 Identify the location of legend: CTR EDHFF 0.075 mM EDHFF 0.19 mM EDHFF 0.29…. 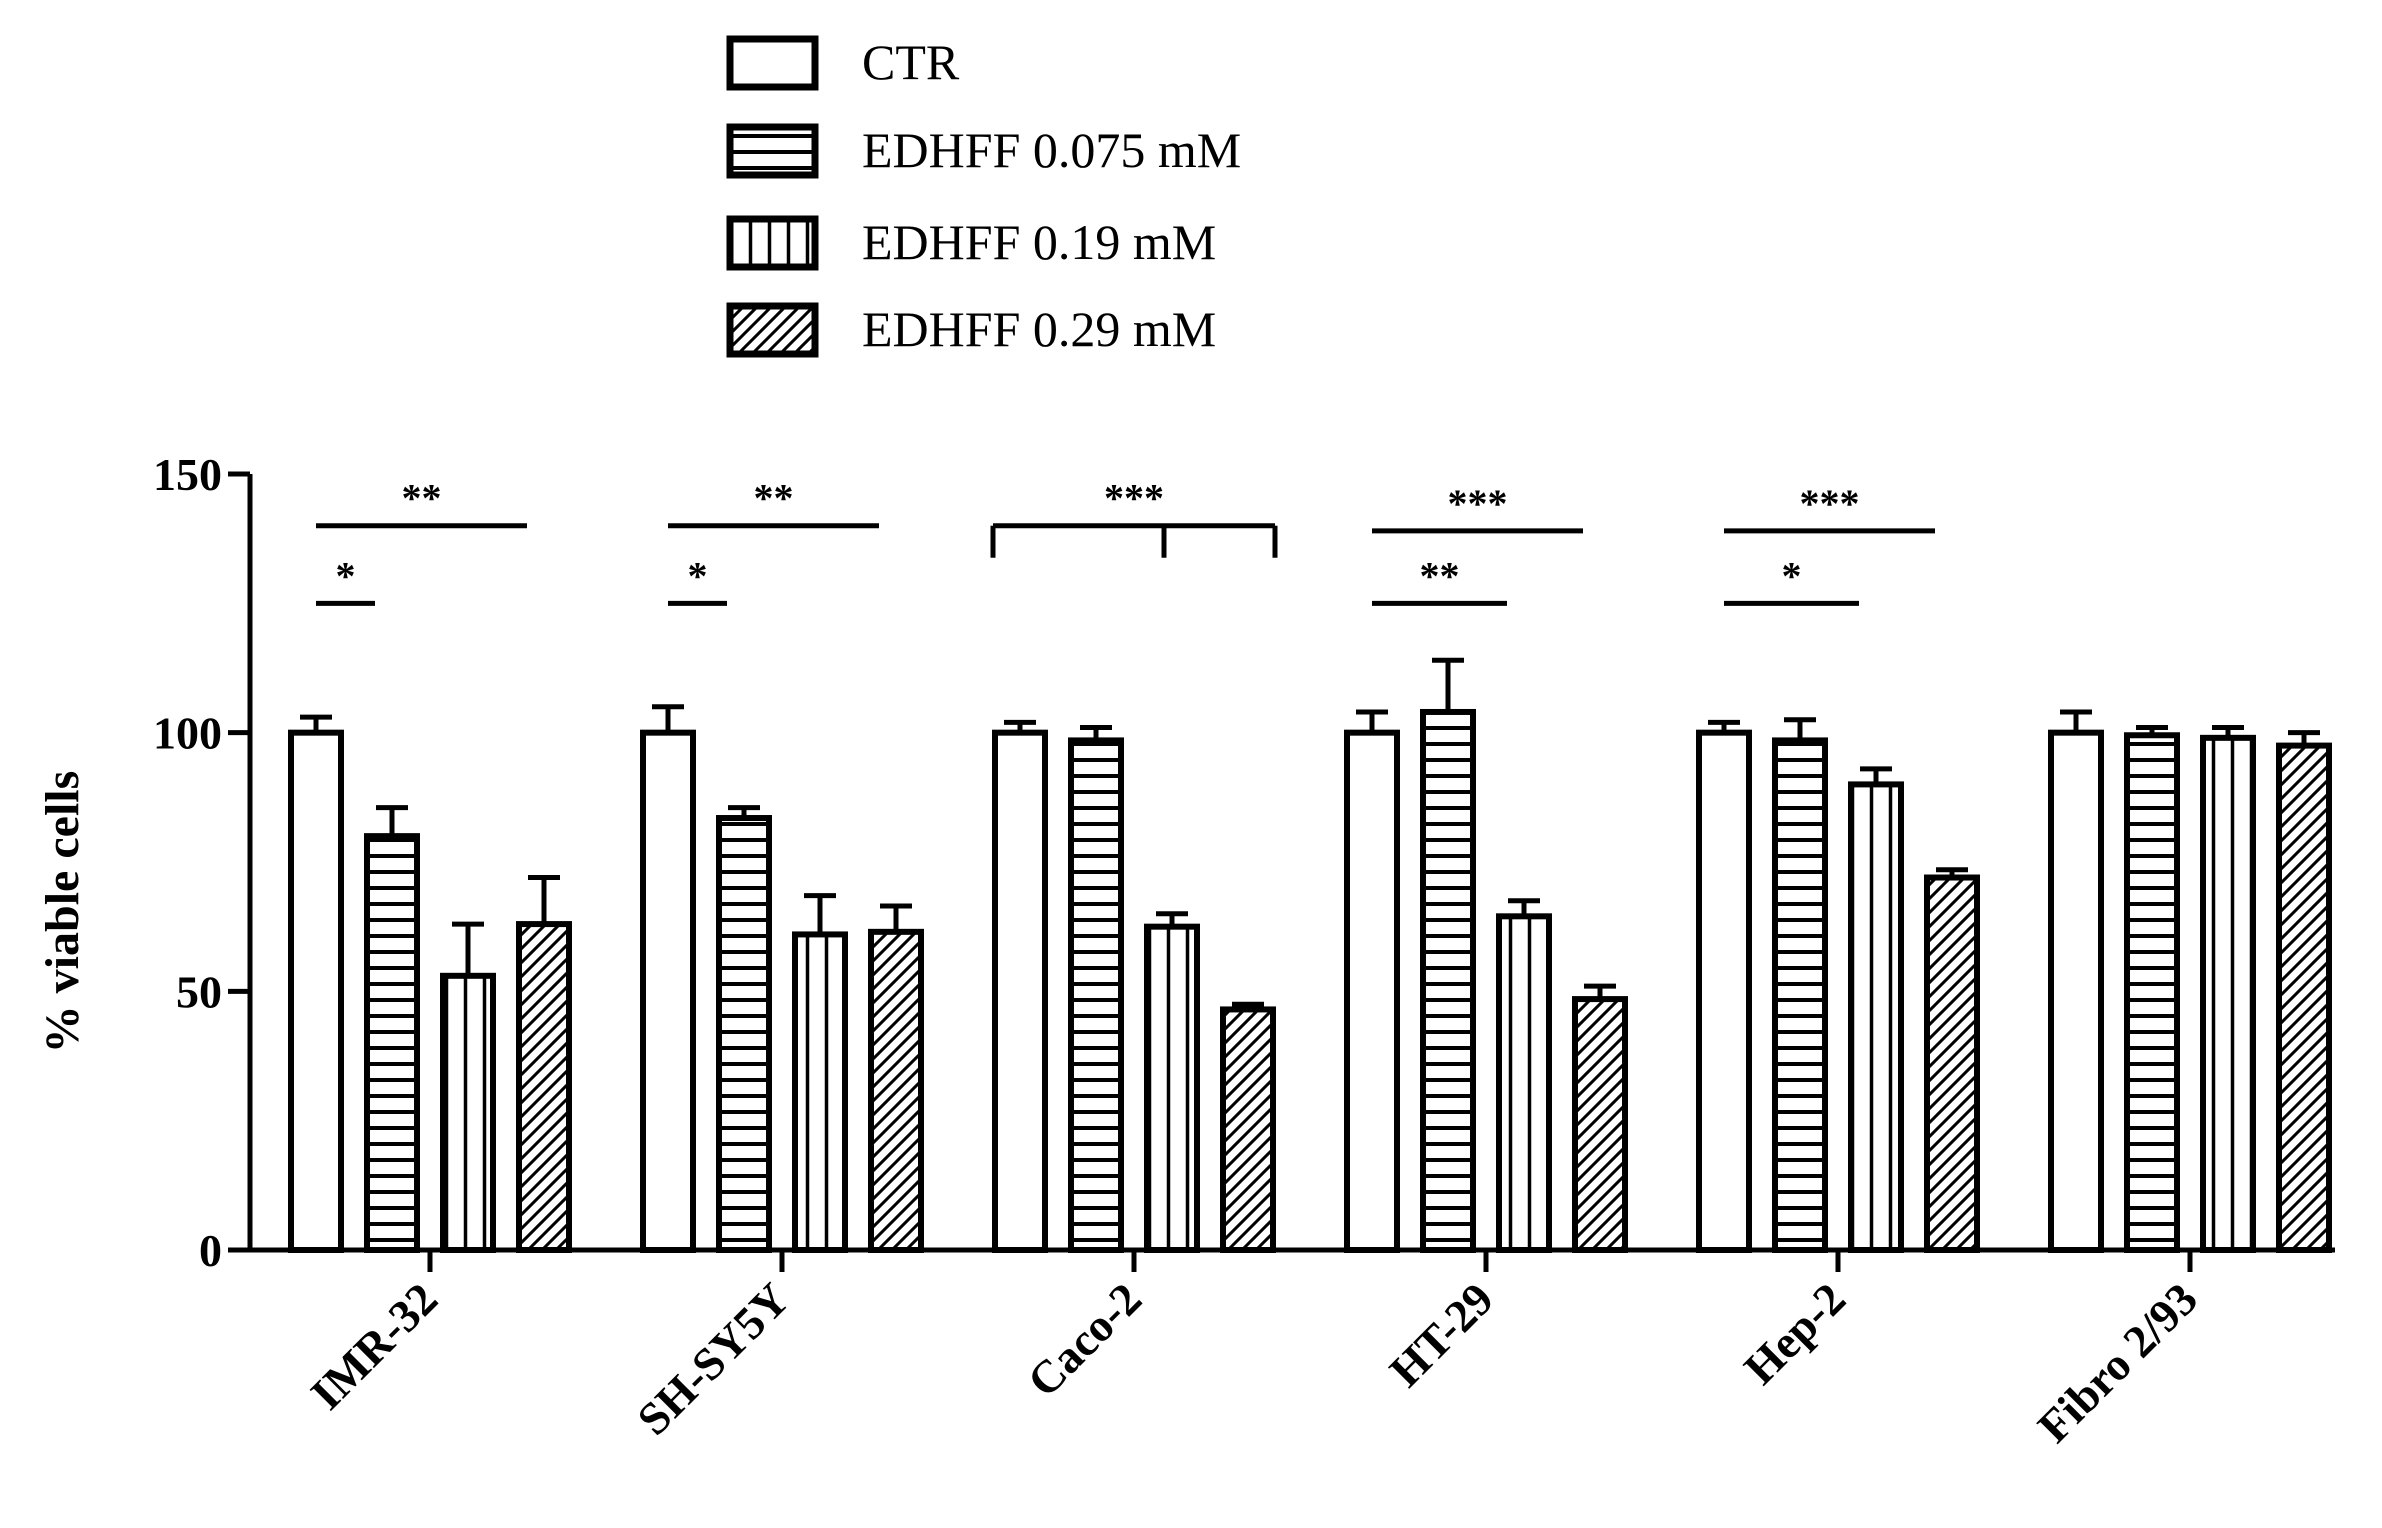
(983, 196).